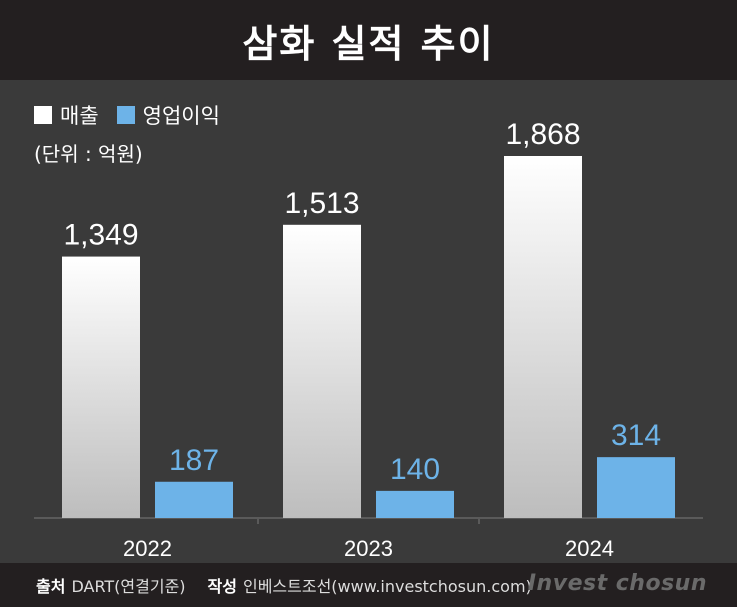 The width and height of the screenshot is (737, 607). What do you see at coordinates (222, 586) in the screenshot?
I see `author-label: 작성` at bounding box center [222, 586].